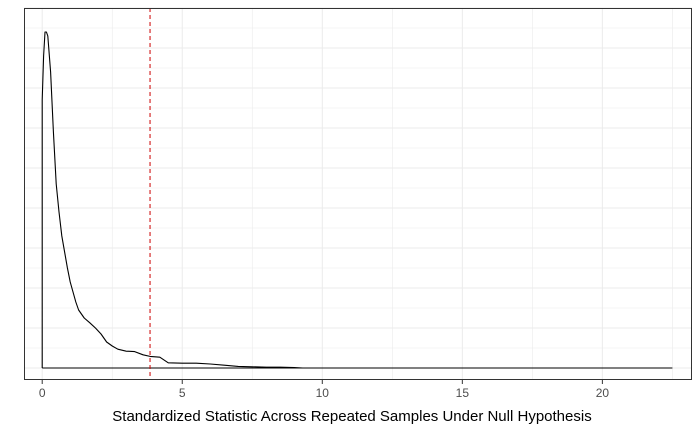  What do you see at coordinates (603, 393) in the screenshot?
I see `x-tick-label: 20` at bounding box center [603, 393].